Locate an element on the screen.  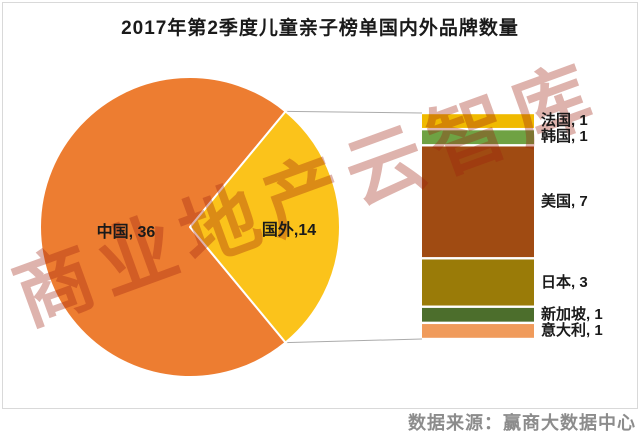
pie-slice-foreign is located at coordinates (265, 227).